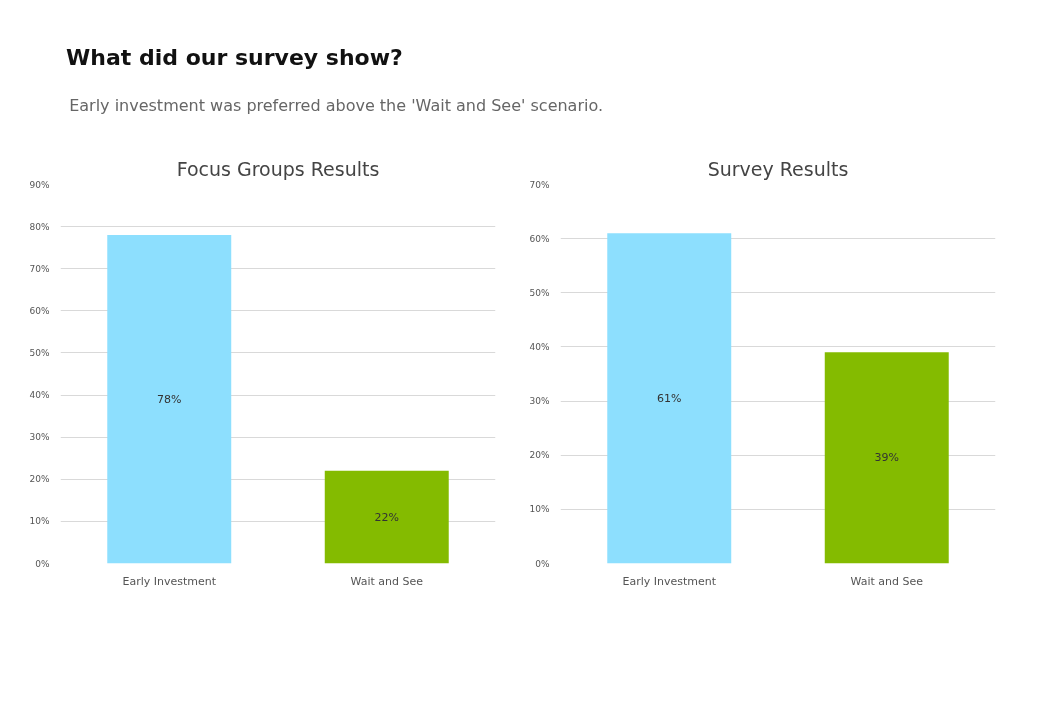 Image resolution: width=1040 pixels, height=722 pixels. What do you see at coordinates (39, 184) in the screenshot?
I see `y-tick-label: 90%` at bounding box center [39, 184].